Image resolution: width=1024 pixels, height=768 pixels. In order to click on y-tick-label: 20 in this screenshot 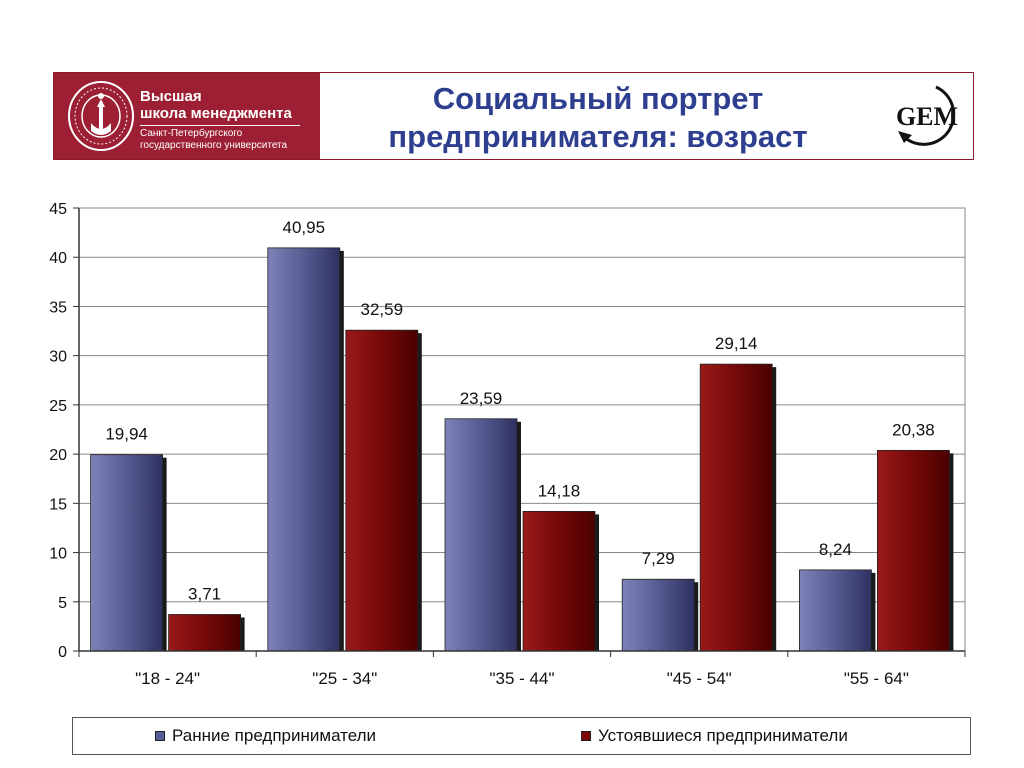, I will do `click(58, 455)`.